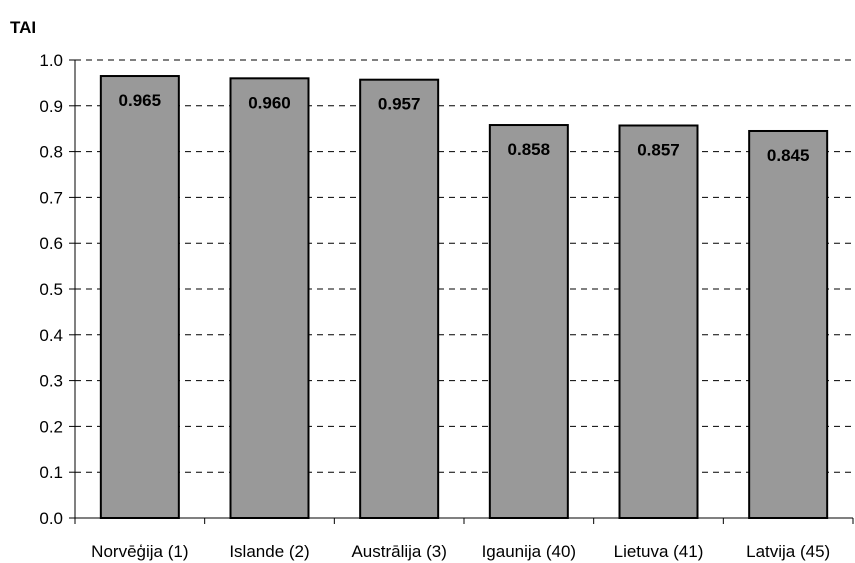  I want to click on y-tick-label: 0.9, so click(51, 106).